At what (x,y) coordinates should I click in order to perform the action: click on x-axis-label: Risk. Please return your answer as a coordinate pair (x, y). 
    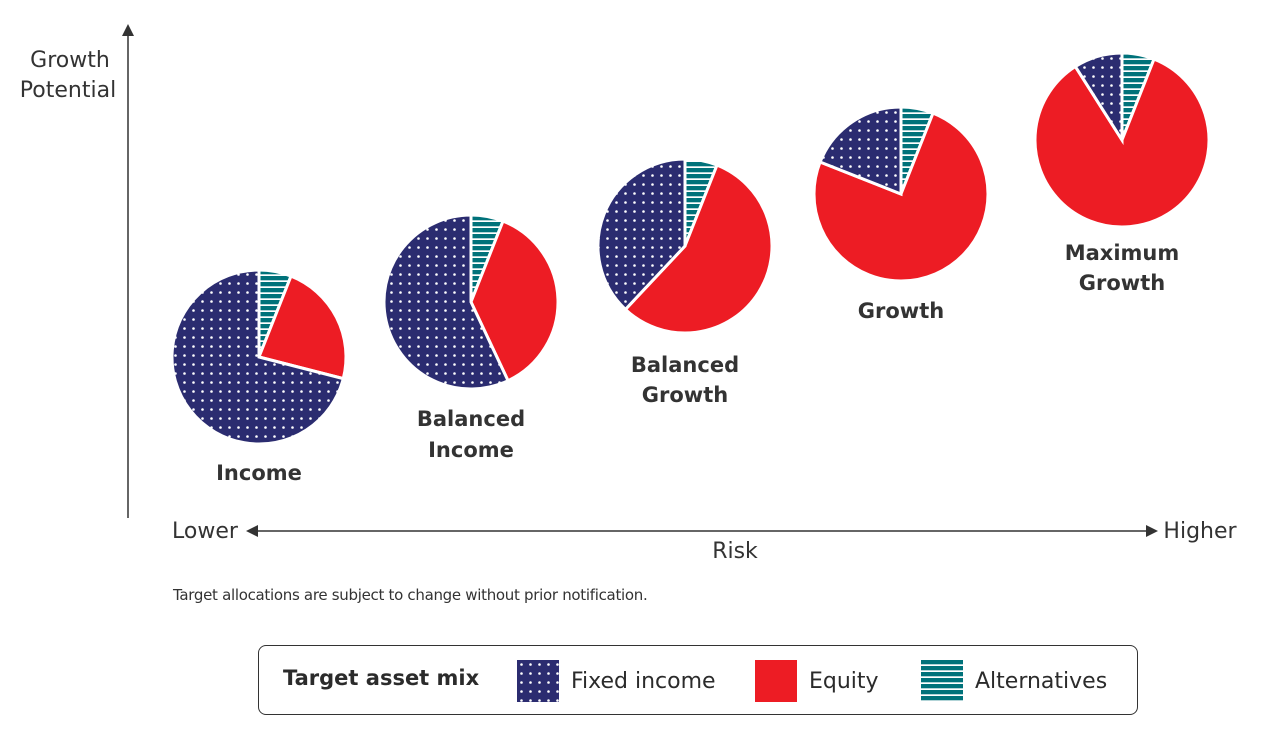
    Looking at the image, I should click on (735, 551).